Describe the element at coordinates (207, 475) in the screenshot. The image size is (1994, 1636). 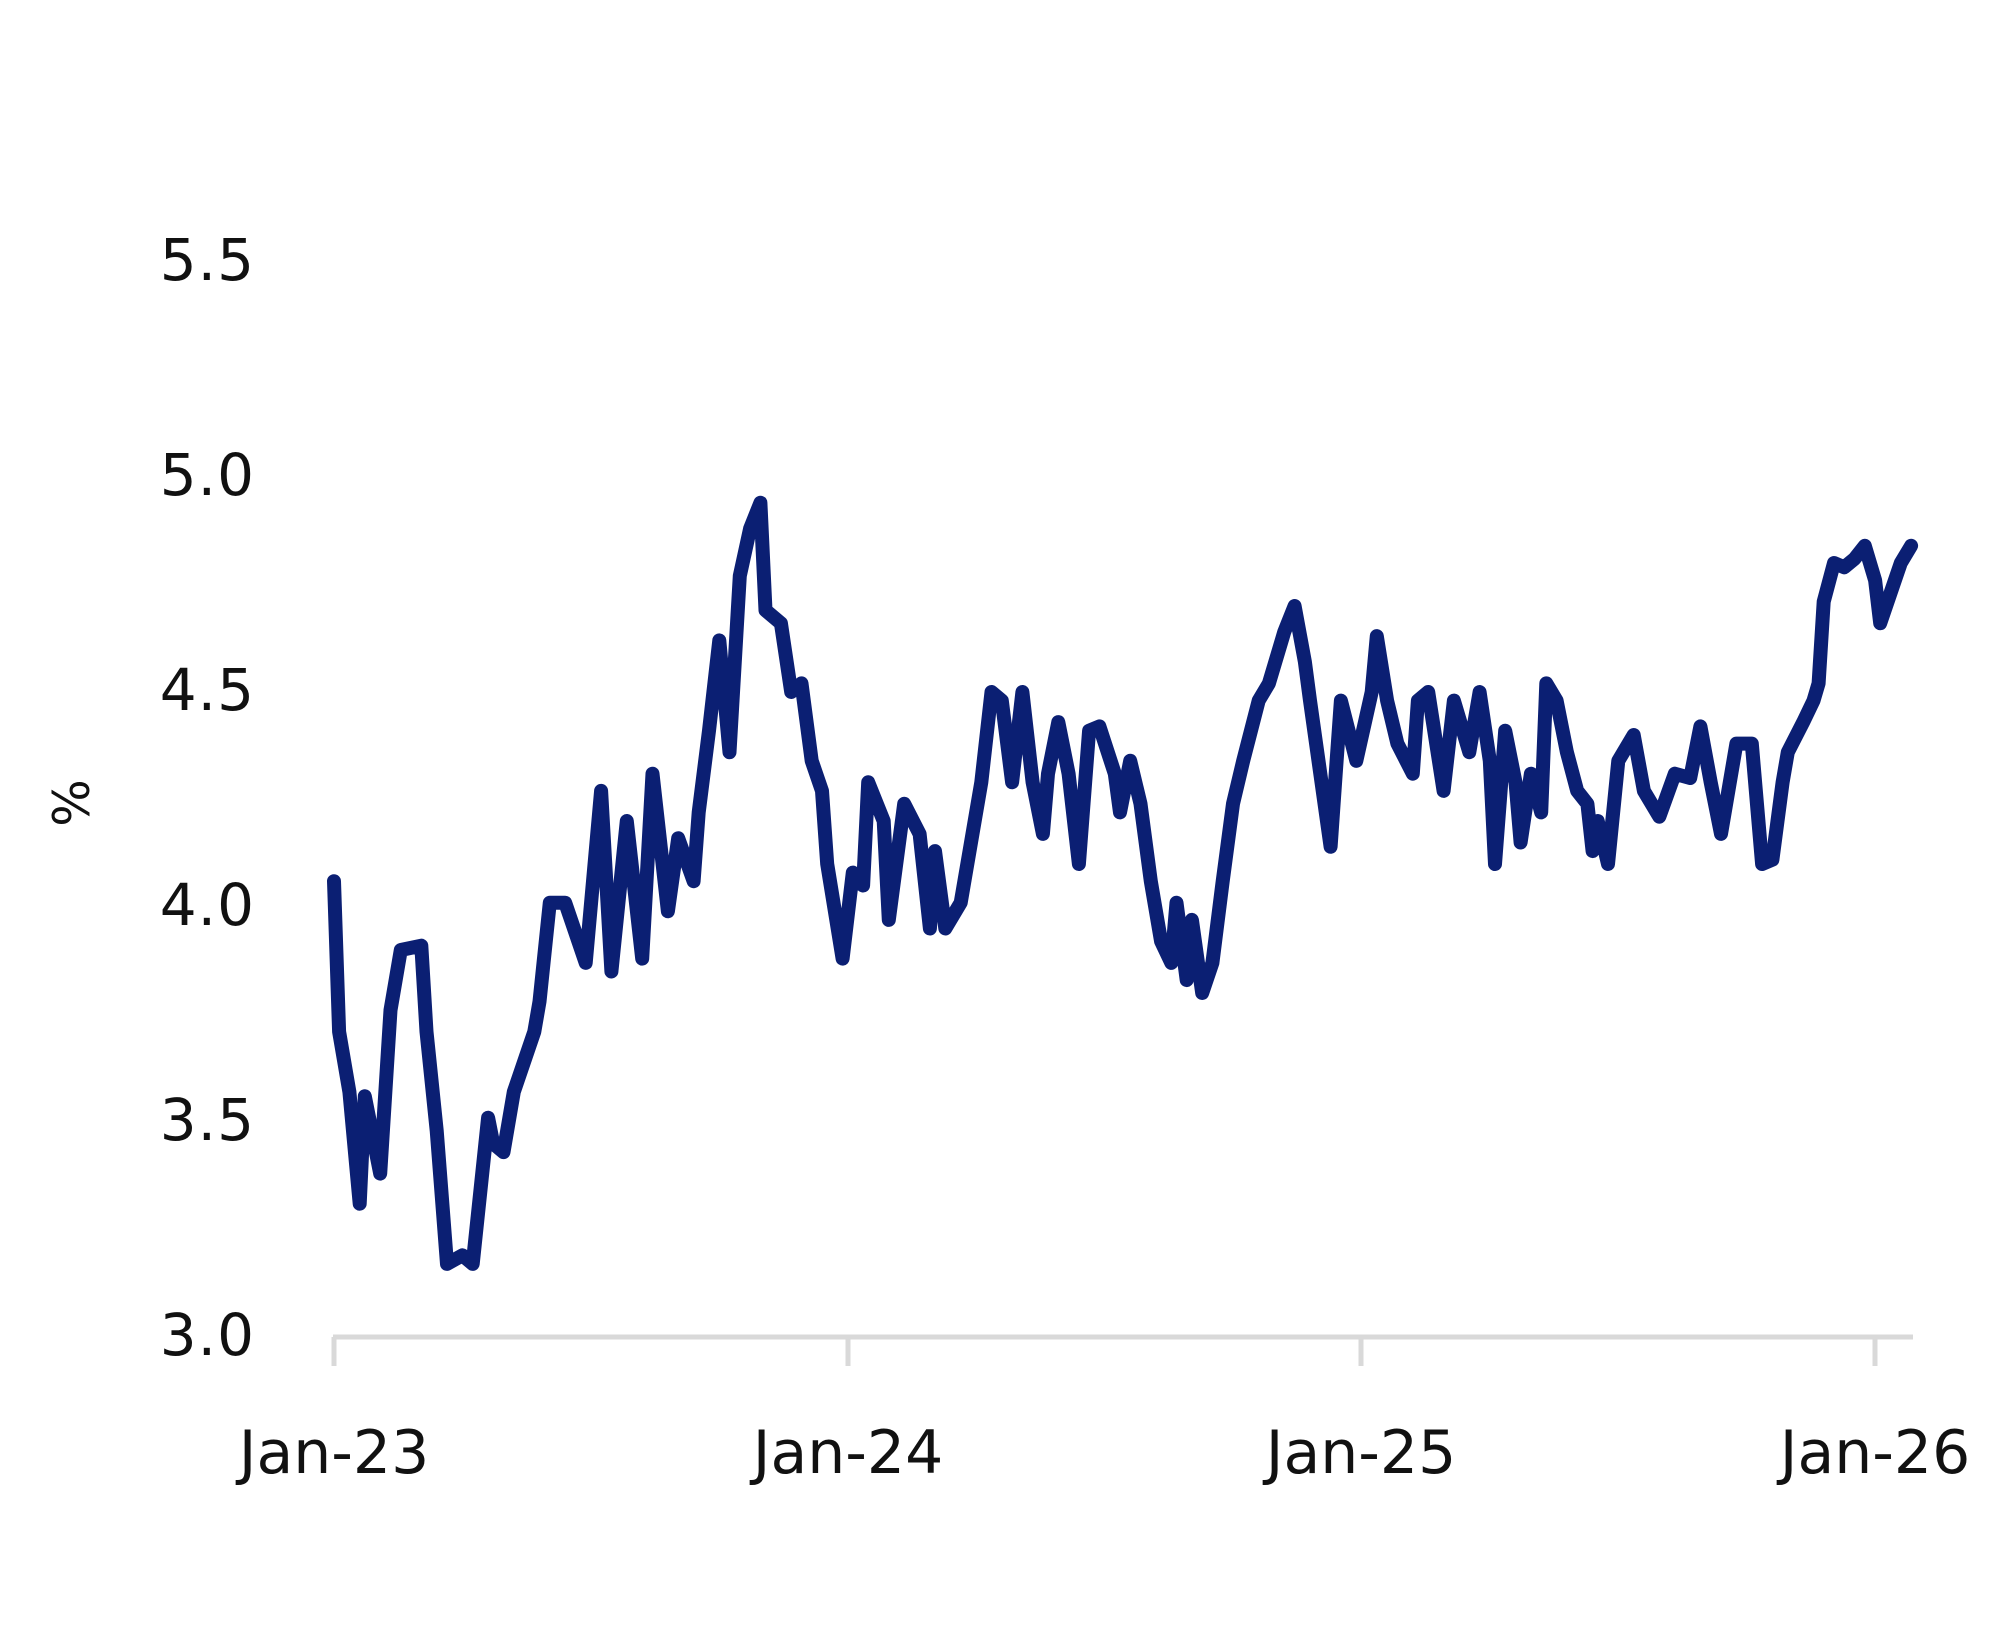
I see `y-tick-label: 5.0` at that location.